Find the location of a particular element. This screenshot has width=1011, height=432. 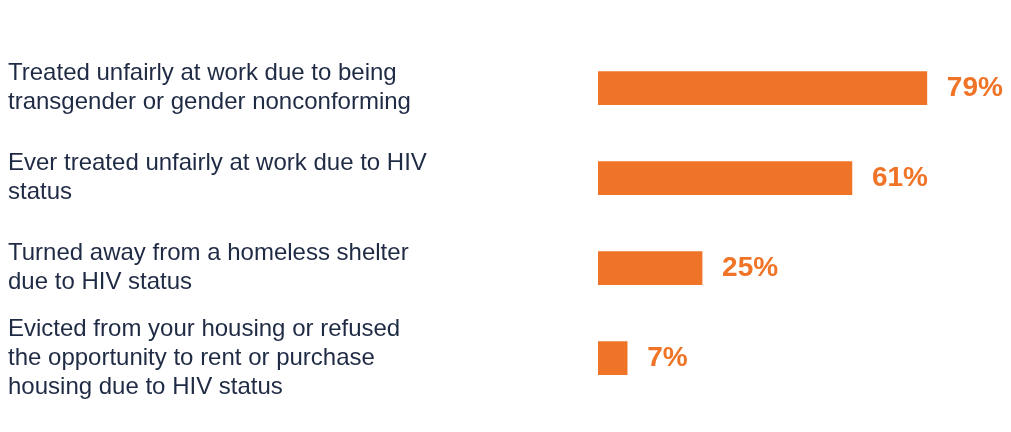

data-label: 79% is located at coordinates (974, 86).